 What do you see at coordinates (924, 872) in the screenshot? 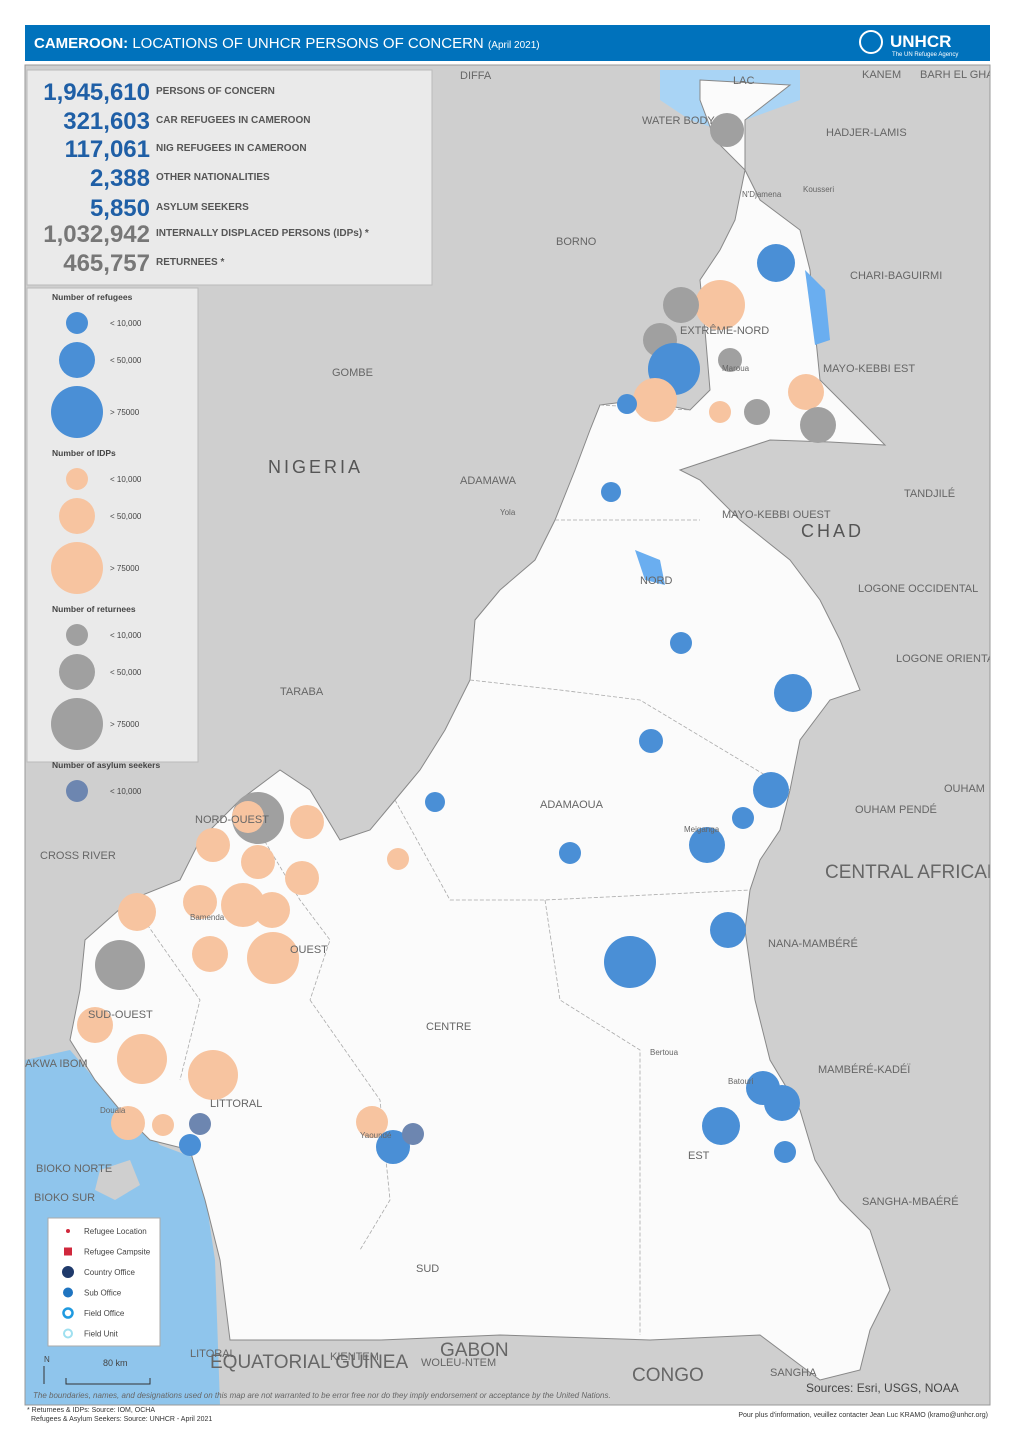
I see `country-label: CENTRAL AFRICAN REPUBLIC` at bounding box center [924, 872].